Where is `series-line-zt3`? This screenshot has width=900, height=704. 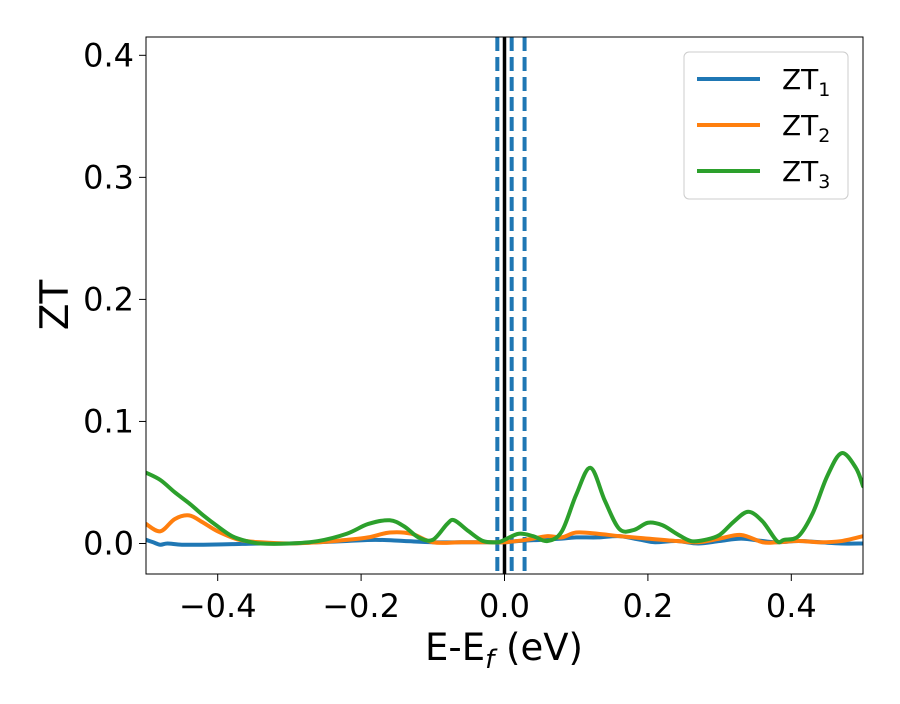
series-line-zt3 is located at coordinates (504, 498).